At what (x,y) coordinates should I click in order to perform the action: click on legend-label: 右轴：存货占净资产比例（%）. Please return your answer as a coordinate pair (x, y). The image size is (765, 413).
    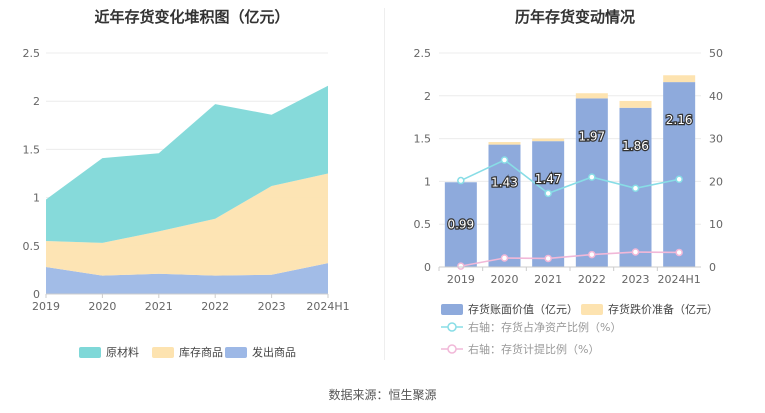
    Looking at the image, I should click on (544, 327).